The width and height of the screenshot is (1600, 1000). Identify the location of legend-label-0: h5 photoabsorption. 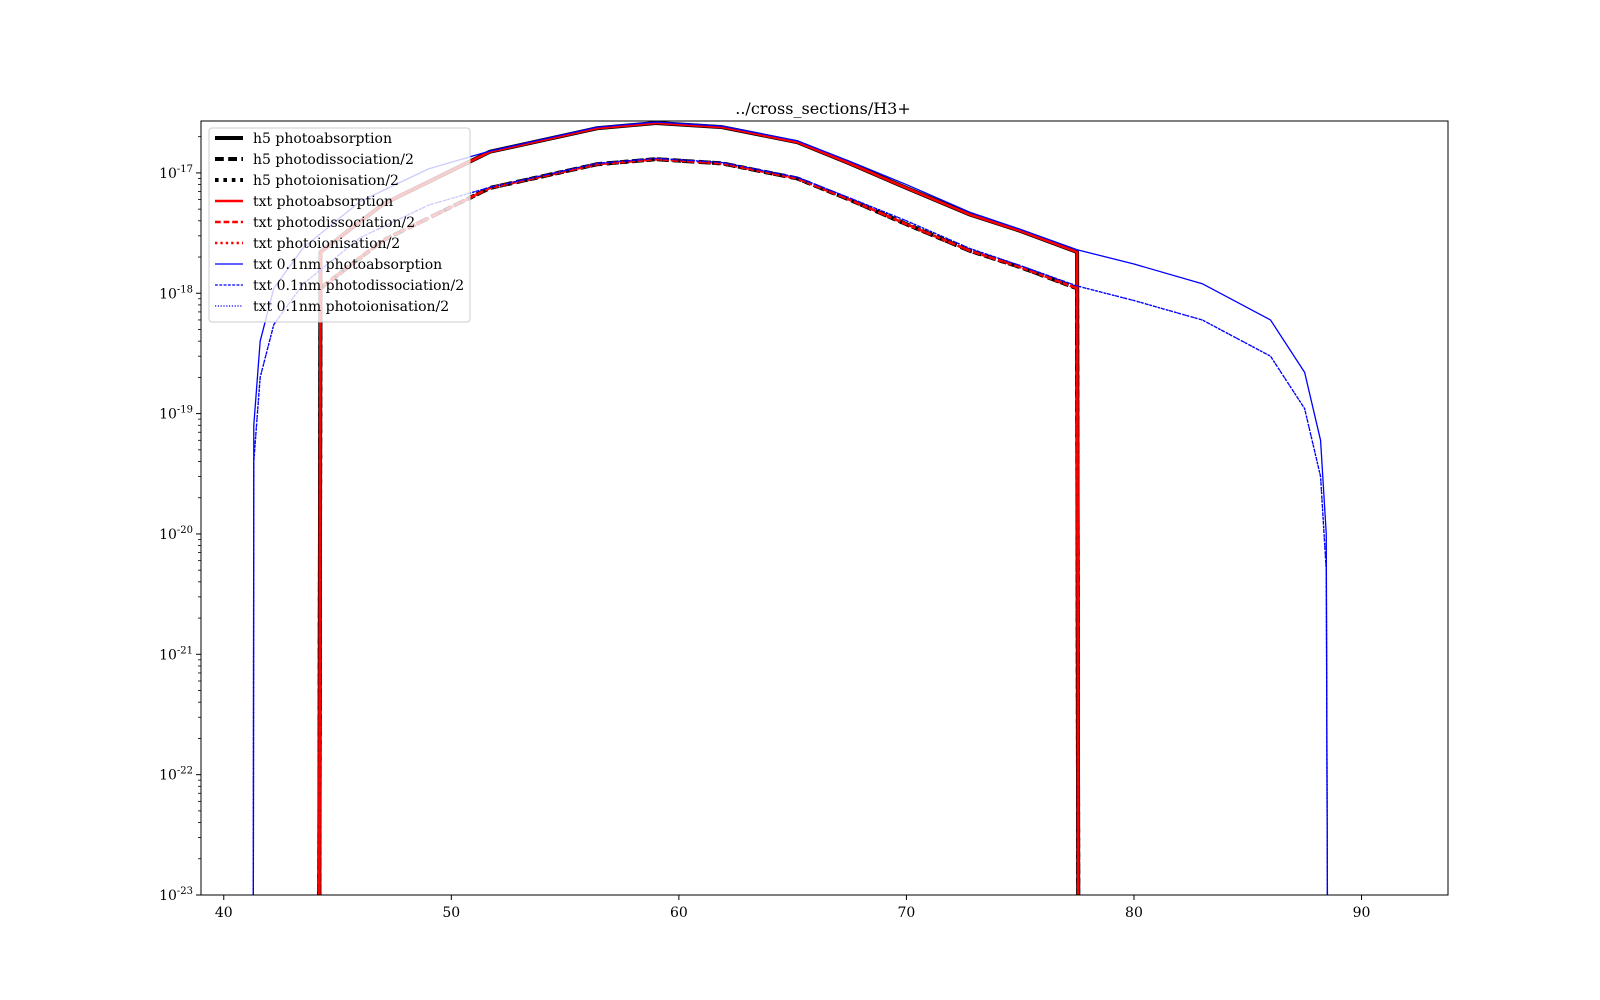
(322, 139).